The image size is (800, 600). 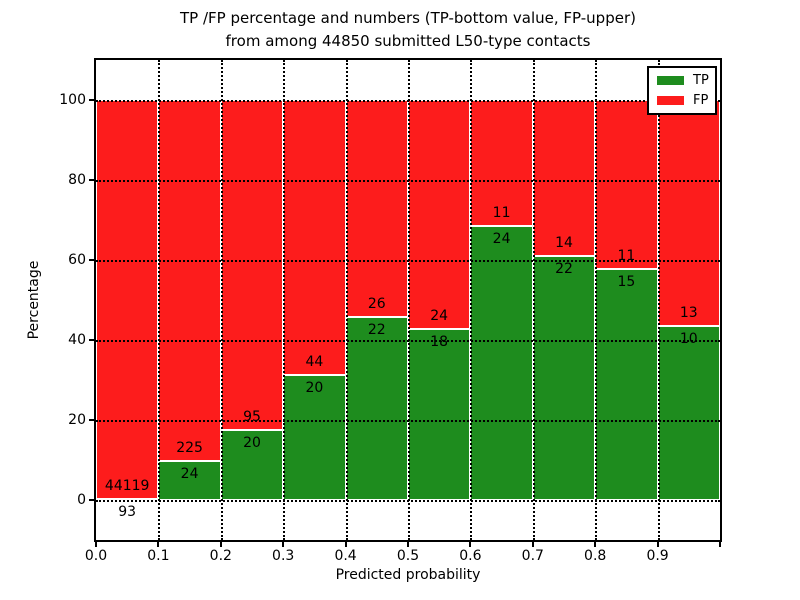 What do you see at coordinates (439, 315) in the screenshot?
I see `bar-count-label-fp: 24` at bounding box center [439, 315].